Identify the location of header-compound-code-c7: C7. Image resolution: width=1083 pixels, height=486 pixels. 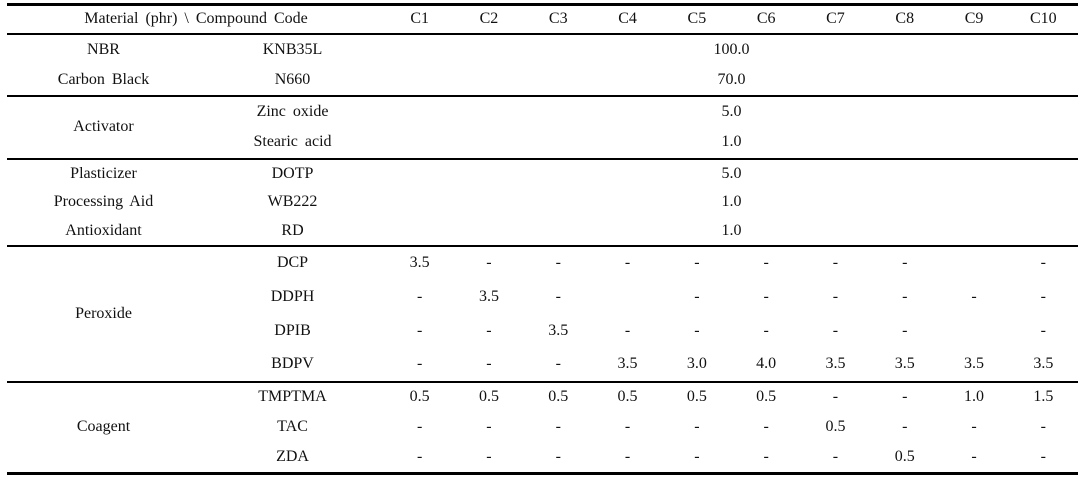
(835, 19).